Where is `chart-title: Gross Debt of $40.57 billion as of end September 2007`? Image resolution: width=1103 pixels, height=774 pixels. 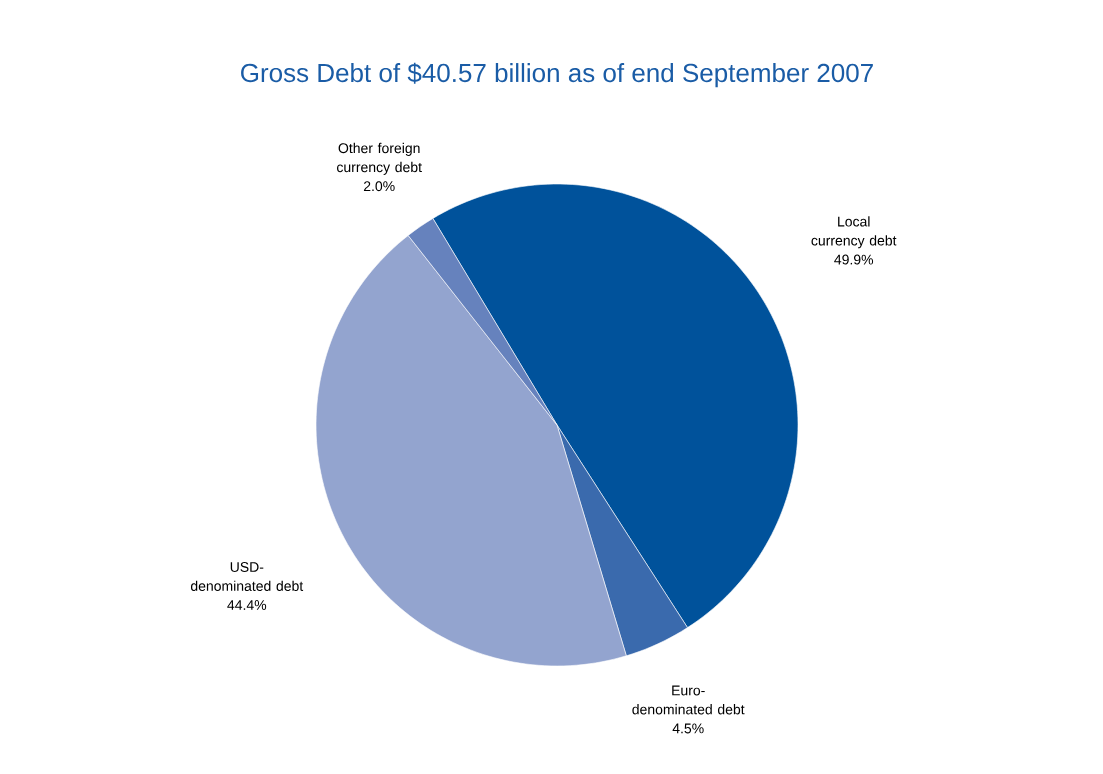
chart-title: Gross Debt of $40.57 billion as of end September 2007 is located at coordinates (557, 75).